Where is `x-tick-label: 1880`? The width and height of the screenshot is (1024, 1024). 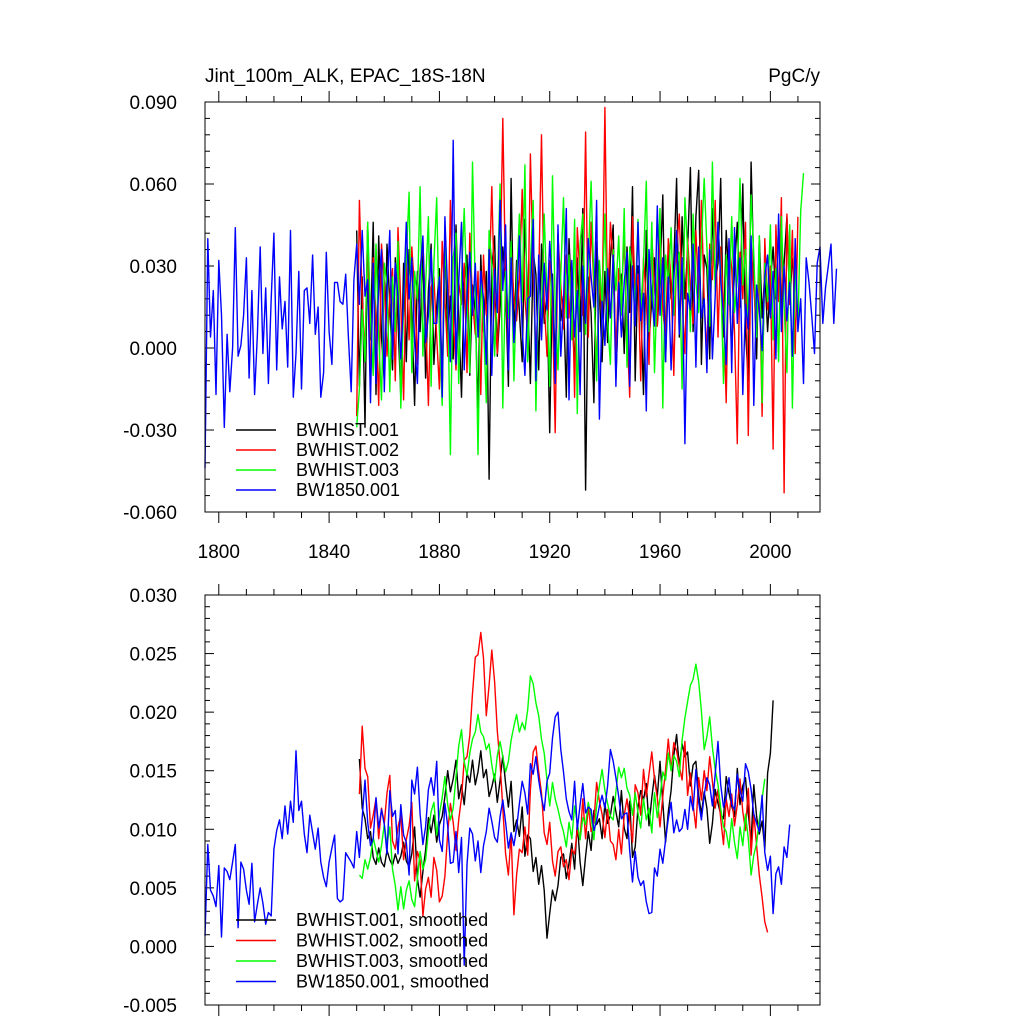
x-tick-label: 1880 is located at coordinates (439, 552).